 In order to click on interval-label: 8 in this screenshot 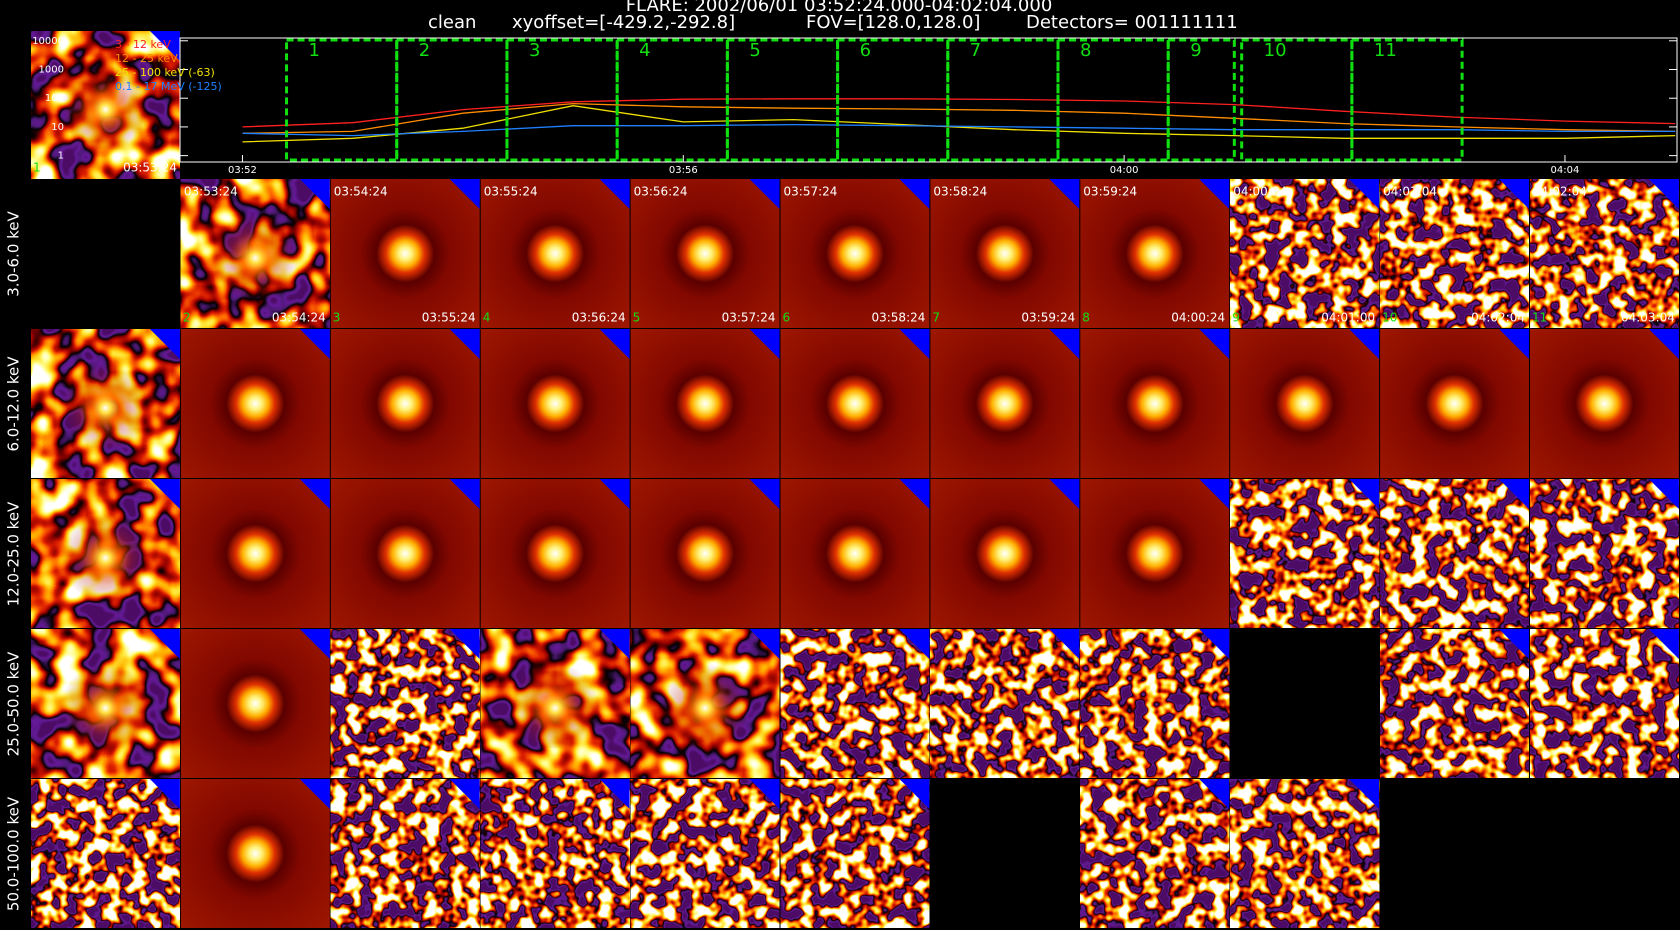, I will do `click(1085, 50)`.